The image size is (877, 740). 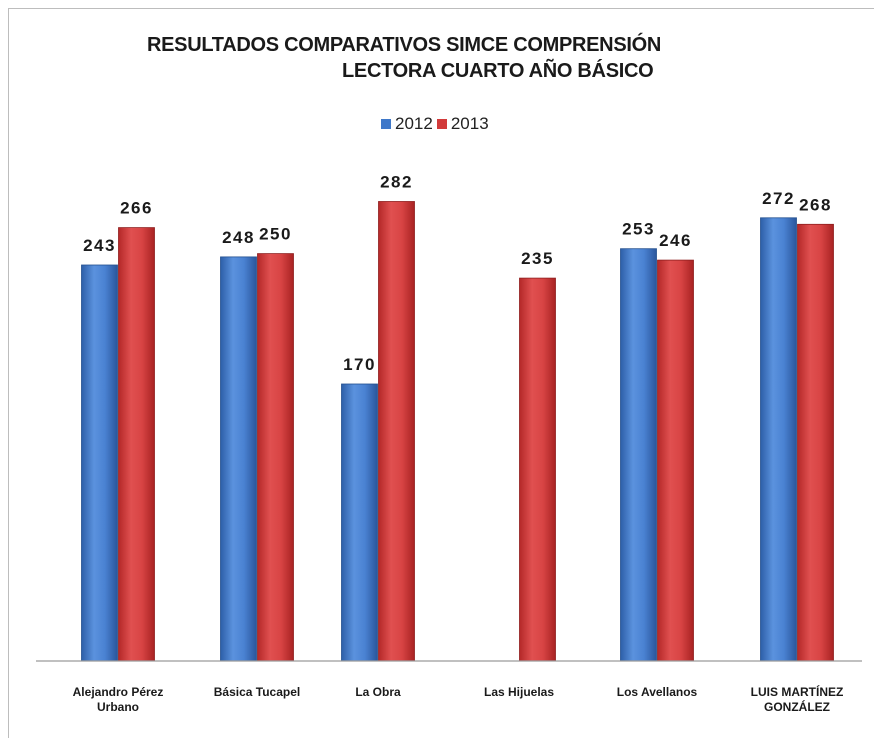 I want to click on data-label-2013-3: 235, so click(x=537, y=258).